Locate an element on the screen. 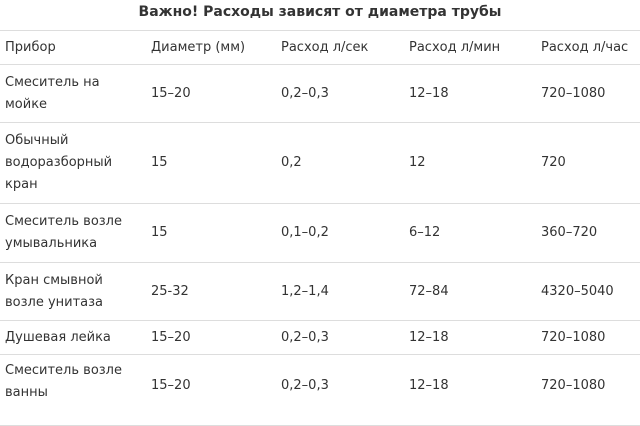 The image size is (640, 426). flow-per-sec-cell: 0,1–0,2 is located at coordinates (340, 233).